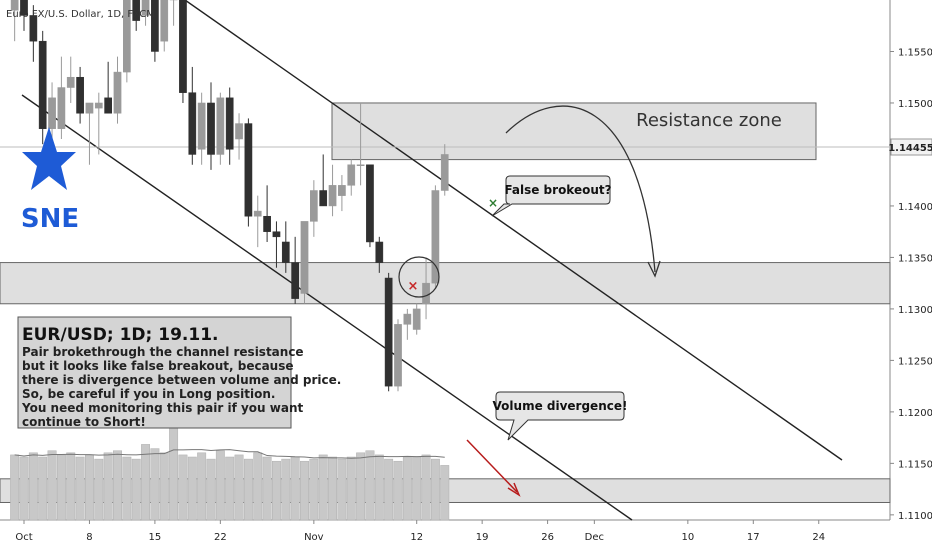  I want to click on green-x-marker: ×, so click(493, 203).